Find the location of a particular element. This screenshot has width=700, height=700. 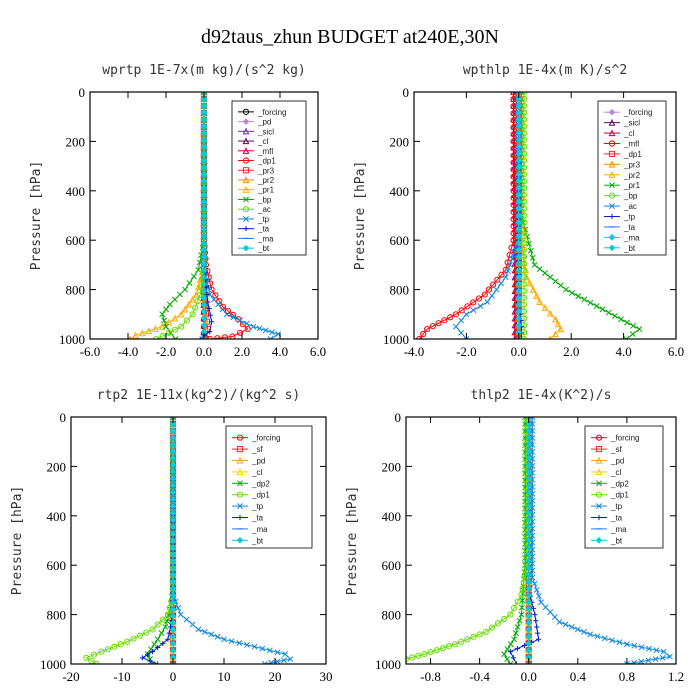

legend-label: _pr1 is located at coordinates (266, 190).